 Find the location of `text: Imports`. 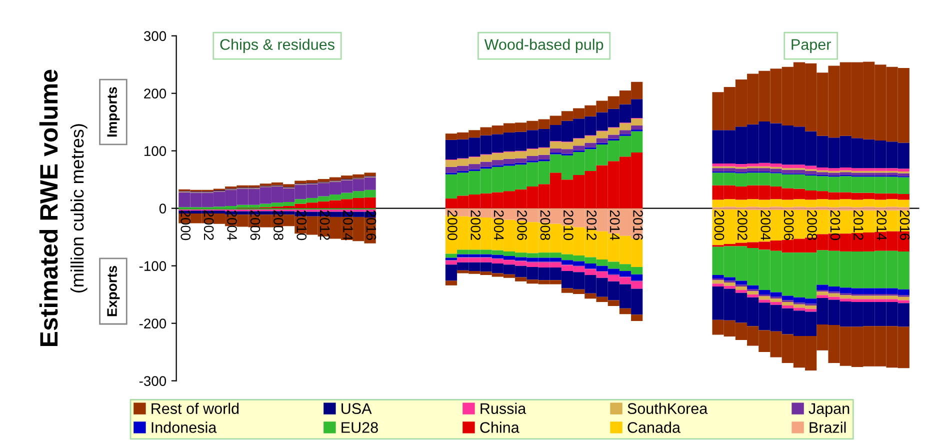

text: Imports is located at coordinates (113, 112).